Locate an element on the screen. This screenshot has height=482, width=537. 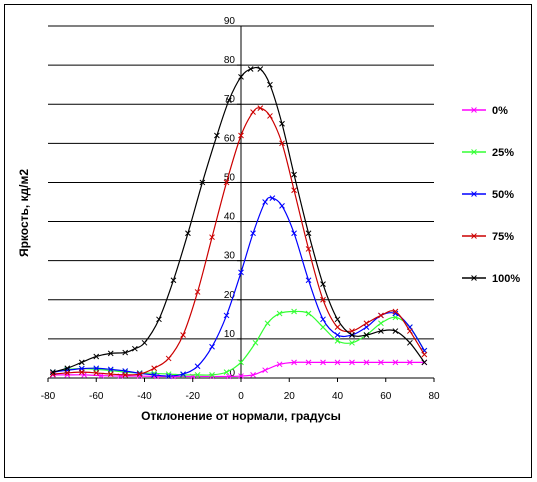
y-tick-label: 40 is located at coordinates (230, 217).